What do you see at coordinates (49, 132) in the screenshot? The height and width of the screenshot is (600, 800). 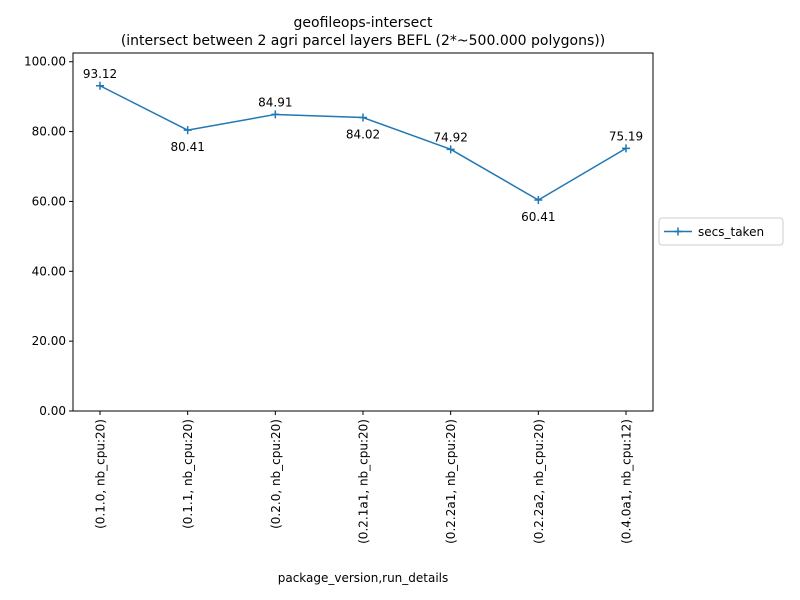 I see `y-tick-label: 80.00` at bounding box center [49, 132].